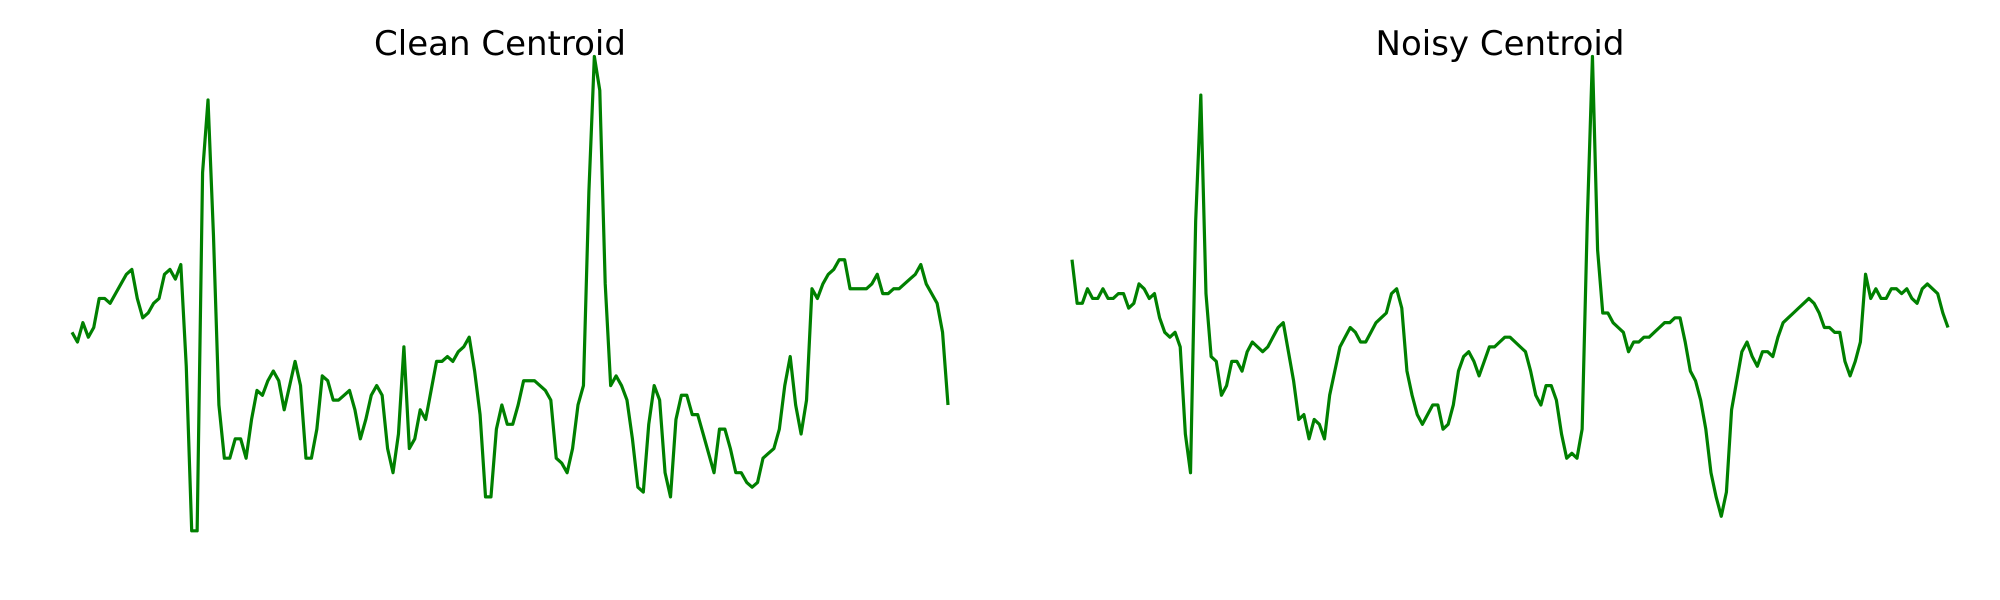 This screenshot has width=2000, height=600. I want to click on chart-title-noisy: Noisy Centroid, so click(1500, 44).